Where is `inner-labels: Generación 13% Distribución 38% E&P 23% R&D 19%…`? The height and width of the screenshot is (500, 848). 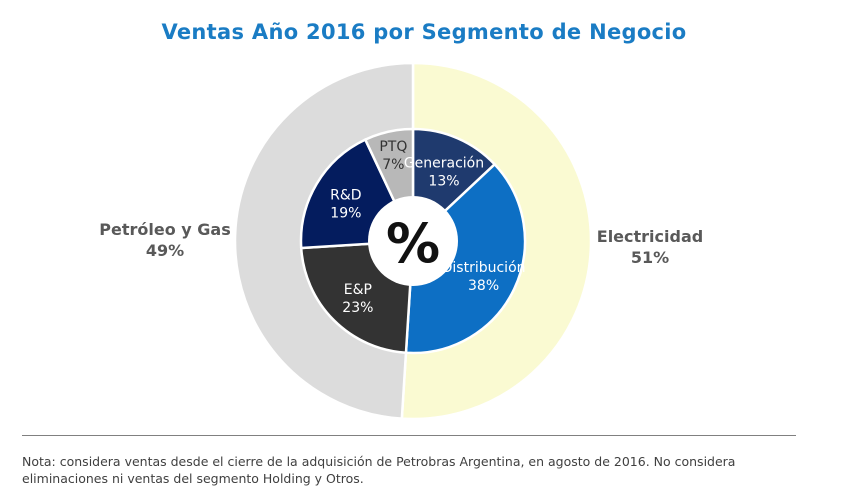 inner-labels: Generación 13% Distribución 38% E&P 23% R&D 19%… is located at coordinates (427, 227).